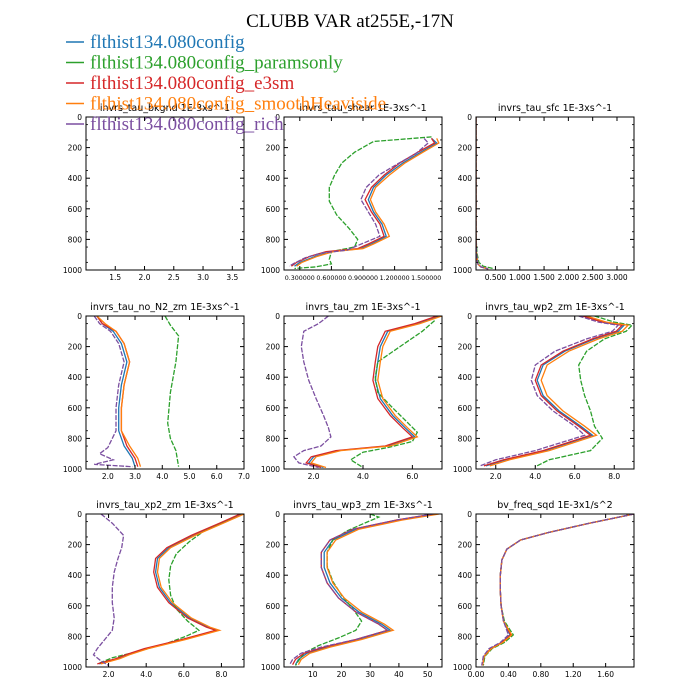 Image resolution: width=700 pixels, height=700 pixels. Describe the element at coordinates (180, 83) in the screenshot. I see `legend-item: flthist134.080config_e3sm` at that location.